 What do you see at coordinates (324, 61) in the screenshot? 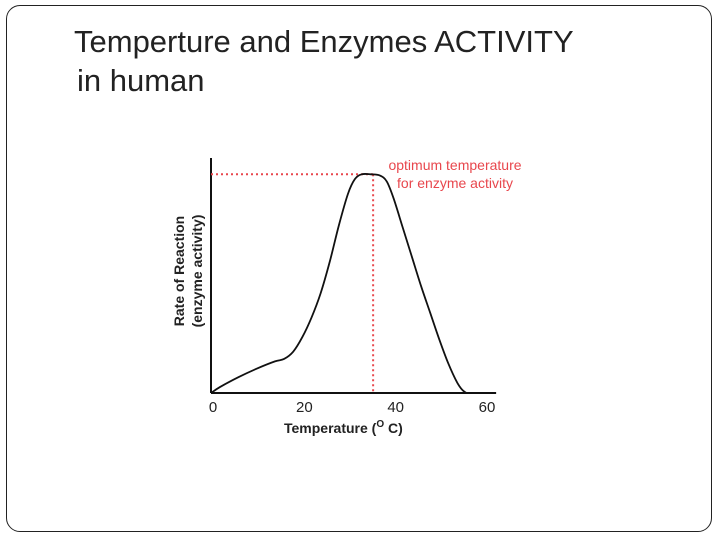
I see `slide-title: Temperture and Enzymes ACTIVITY in human` at bounding box center [324, 61].